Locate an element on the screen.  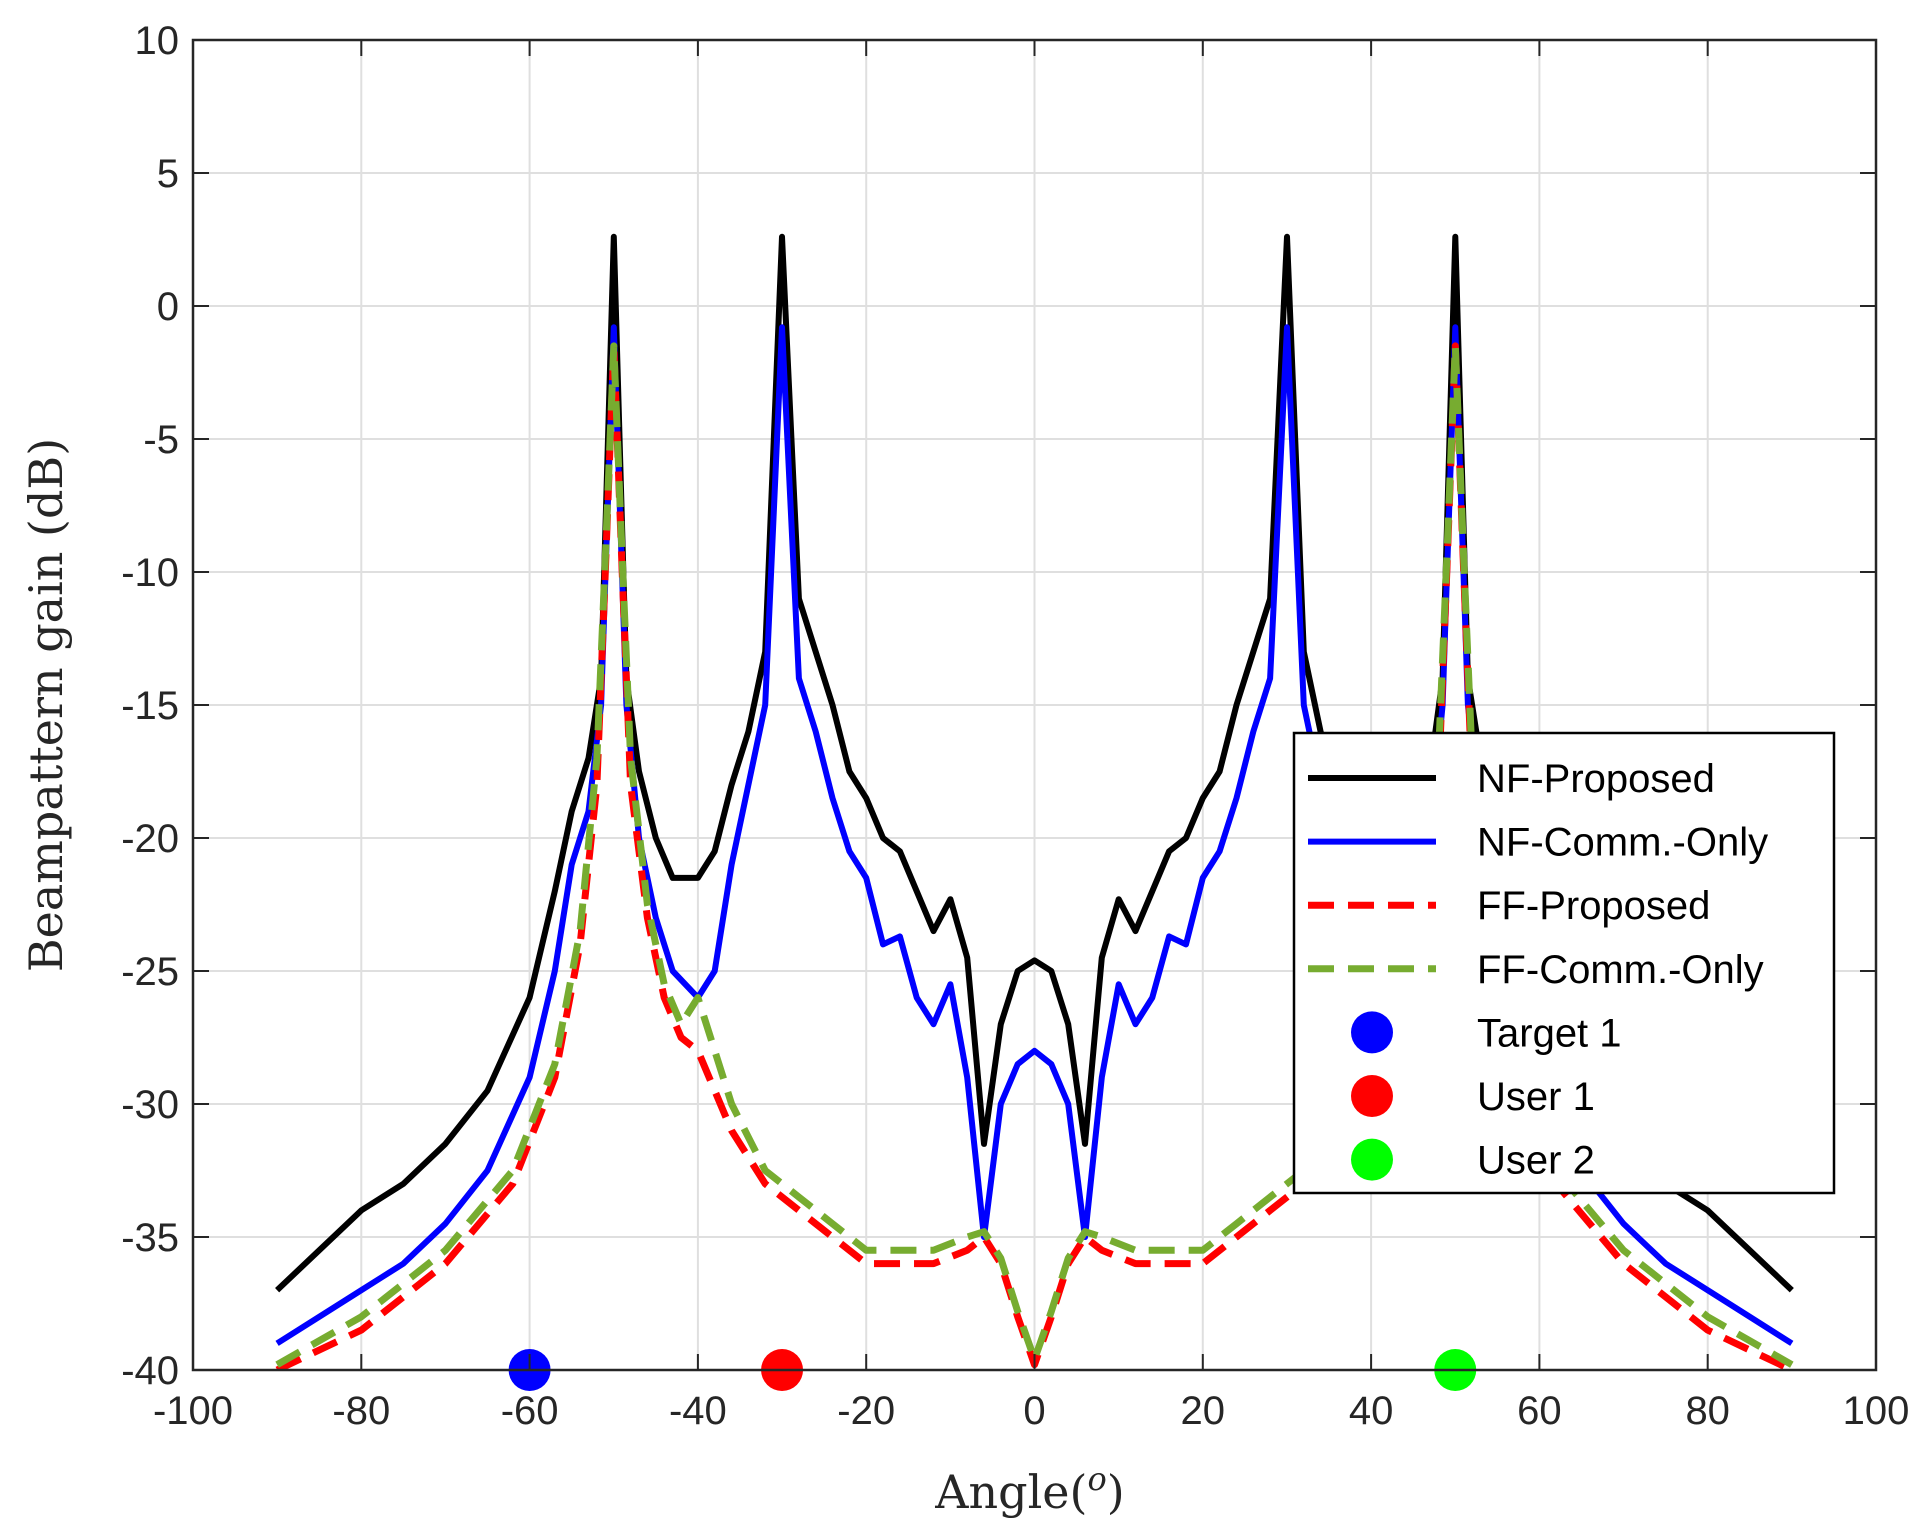
x-axis-label-close: ) is located at coordinates (1116, 1492).